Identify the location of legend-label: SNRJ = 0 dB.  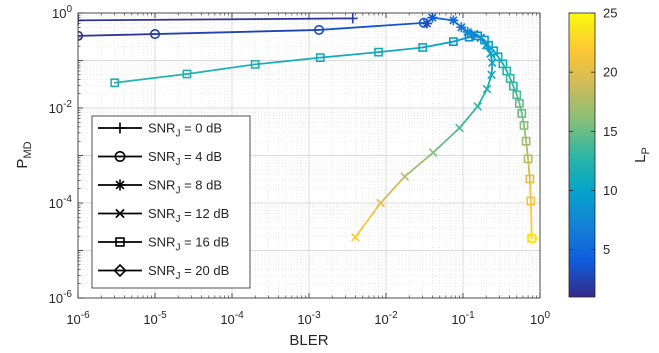
(185, 130).